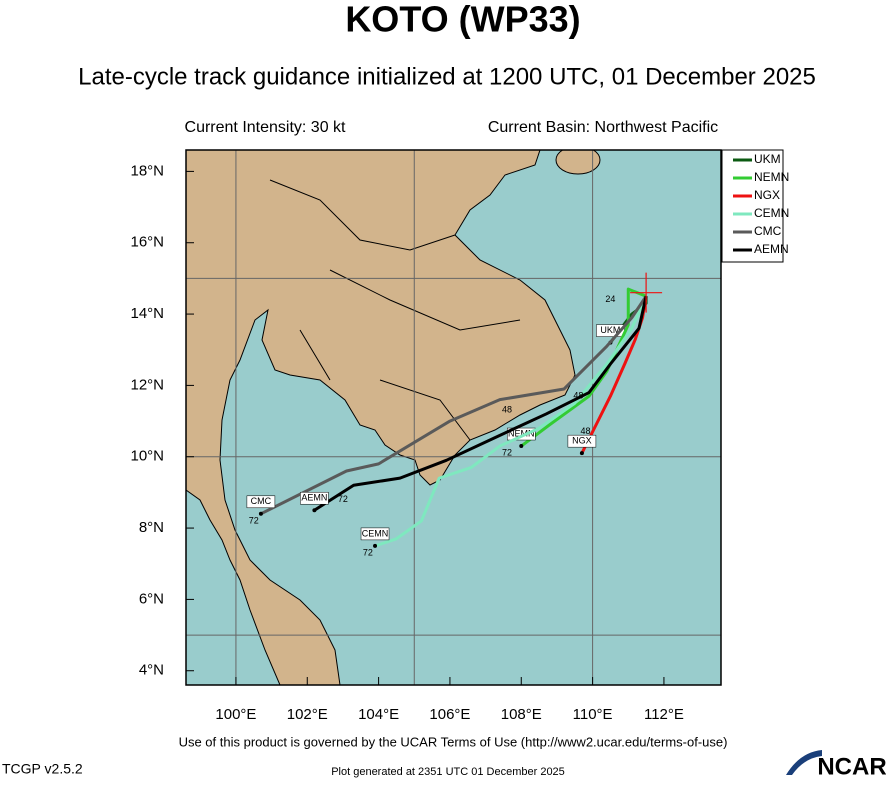 Image resolution: width=886 pixels, height=785 pixels. Describe the element at coordinates (771, 177) in the screenshot. I see `legend-label: NEMN` at that location.